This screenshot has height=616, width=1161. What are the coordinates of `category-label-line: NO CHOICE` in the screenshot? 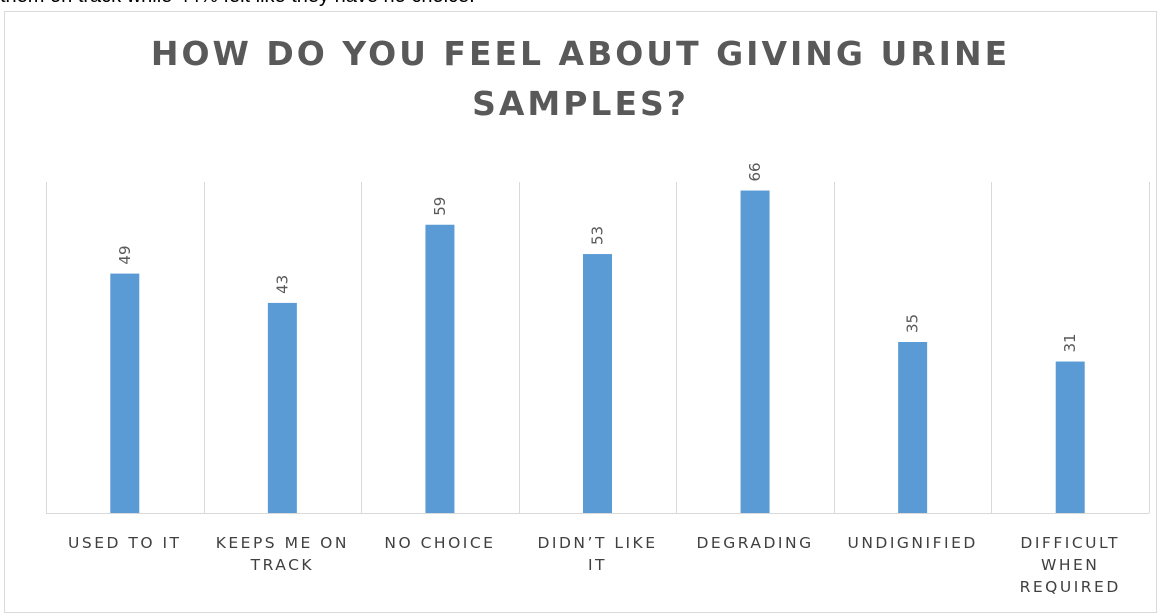 It's located at (440, 543).